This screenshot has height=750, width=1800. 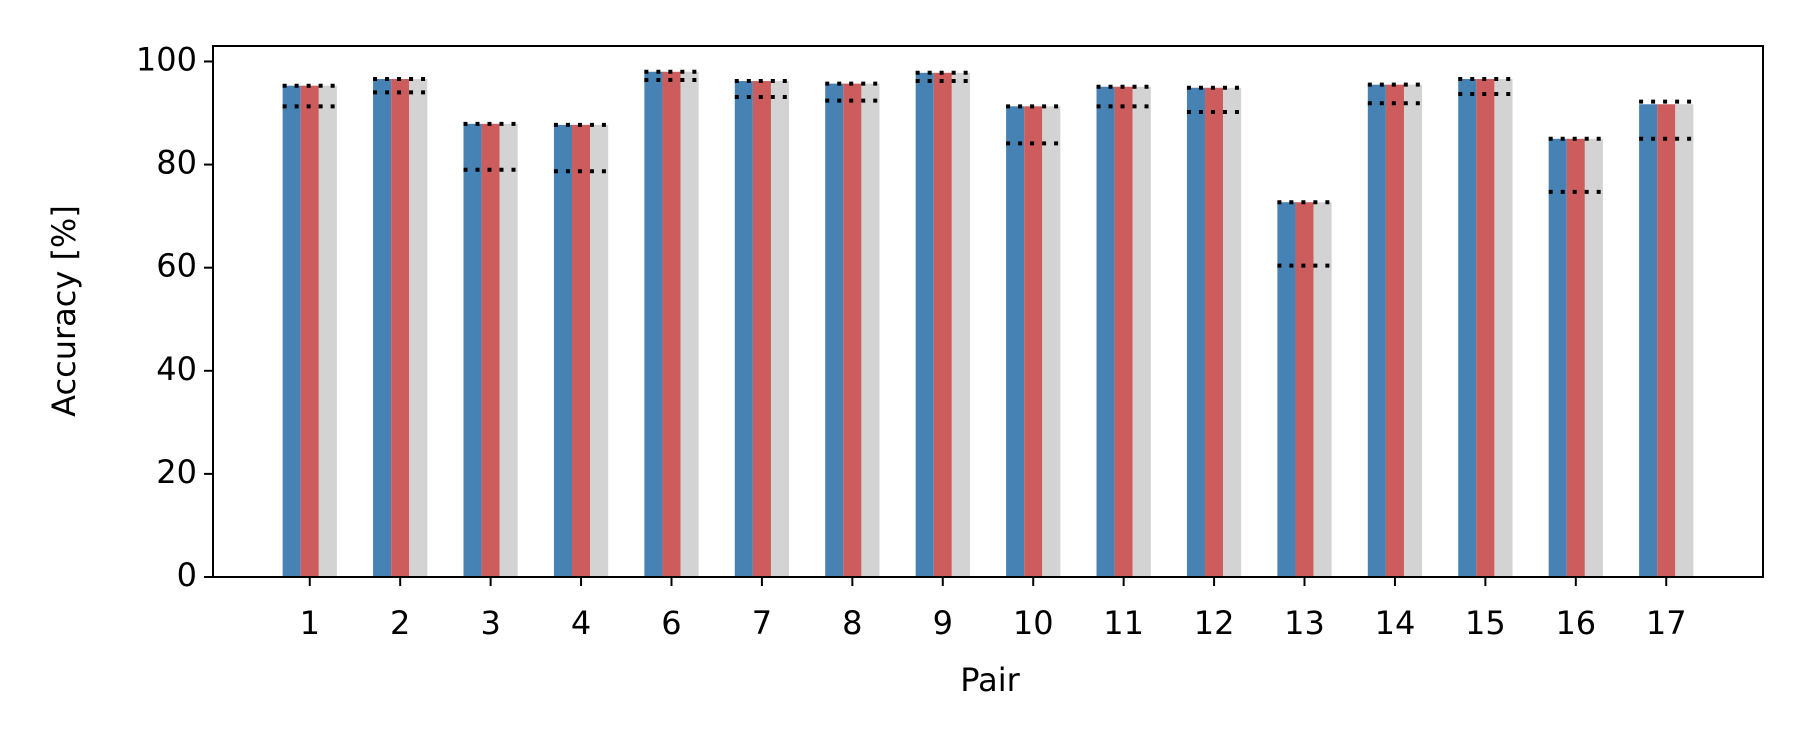 What do you see at coordinates (1214, 623) in the screenshot?
I see `x-tick-label: 12` at bounding box center [1214, 623].